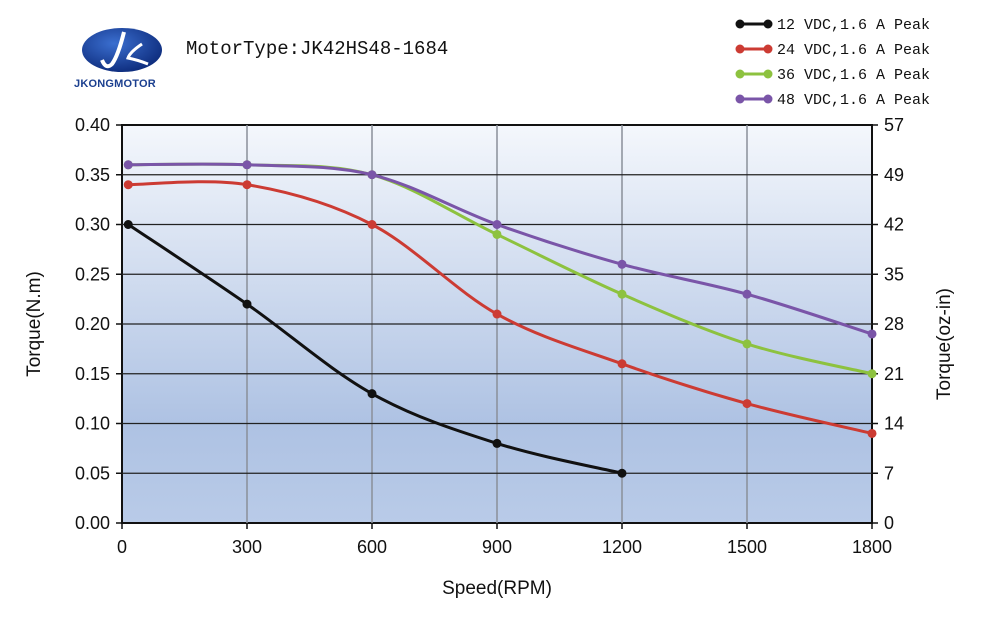 Image resolution: width=1000 pixels, height=627 pixels. What do you see at coordinates (747, 547) in the screenshot?
I see `x-tick-label: 1500` at bounding box center [747, 547].